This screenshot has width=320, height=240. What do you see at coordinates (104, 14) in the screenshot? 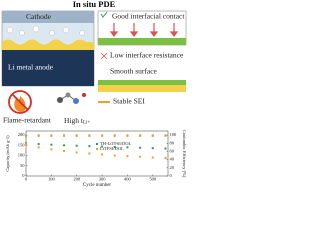
I see `check-icon` at bounding box center [104, 14].